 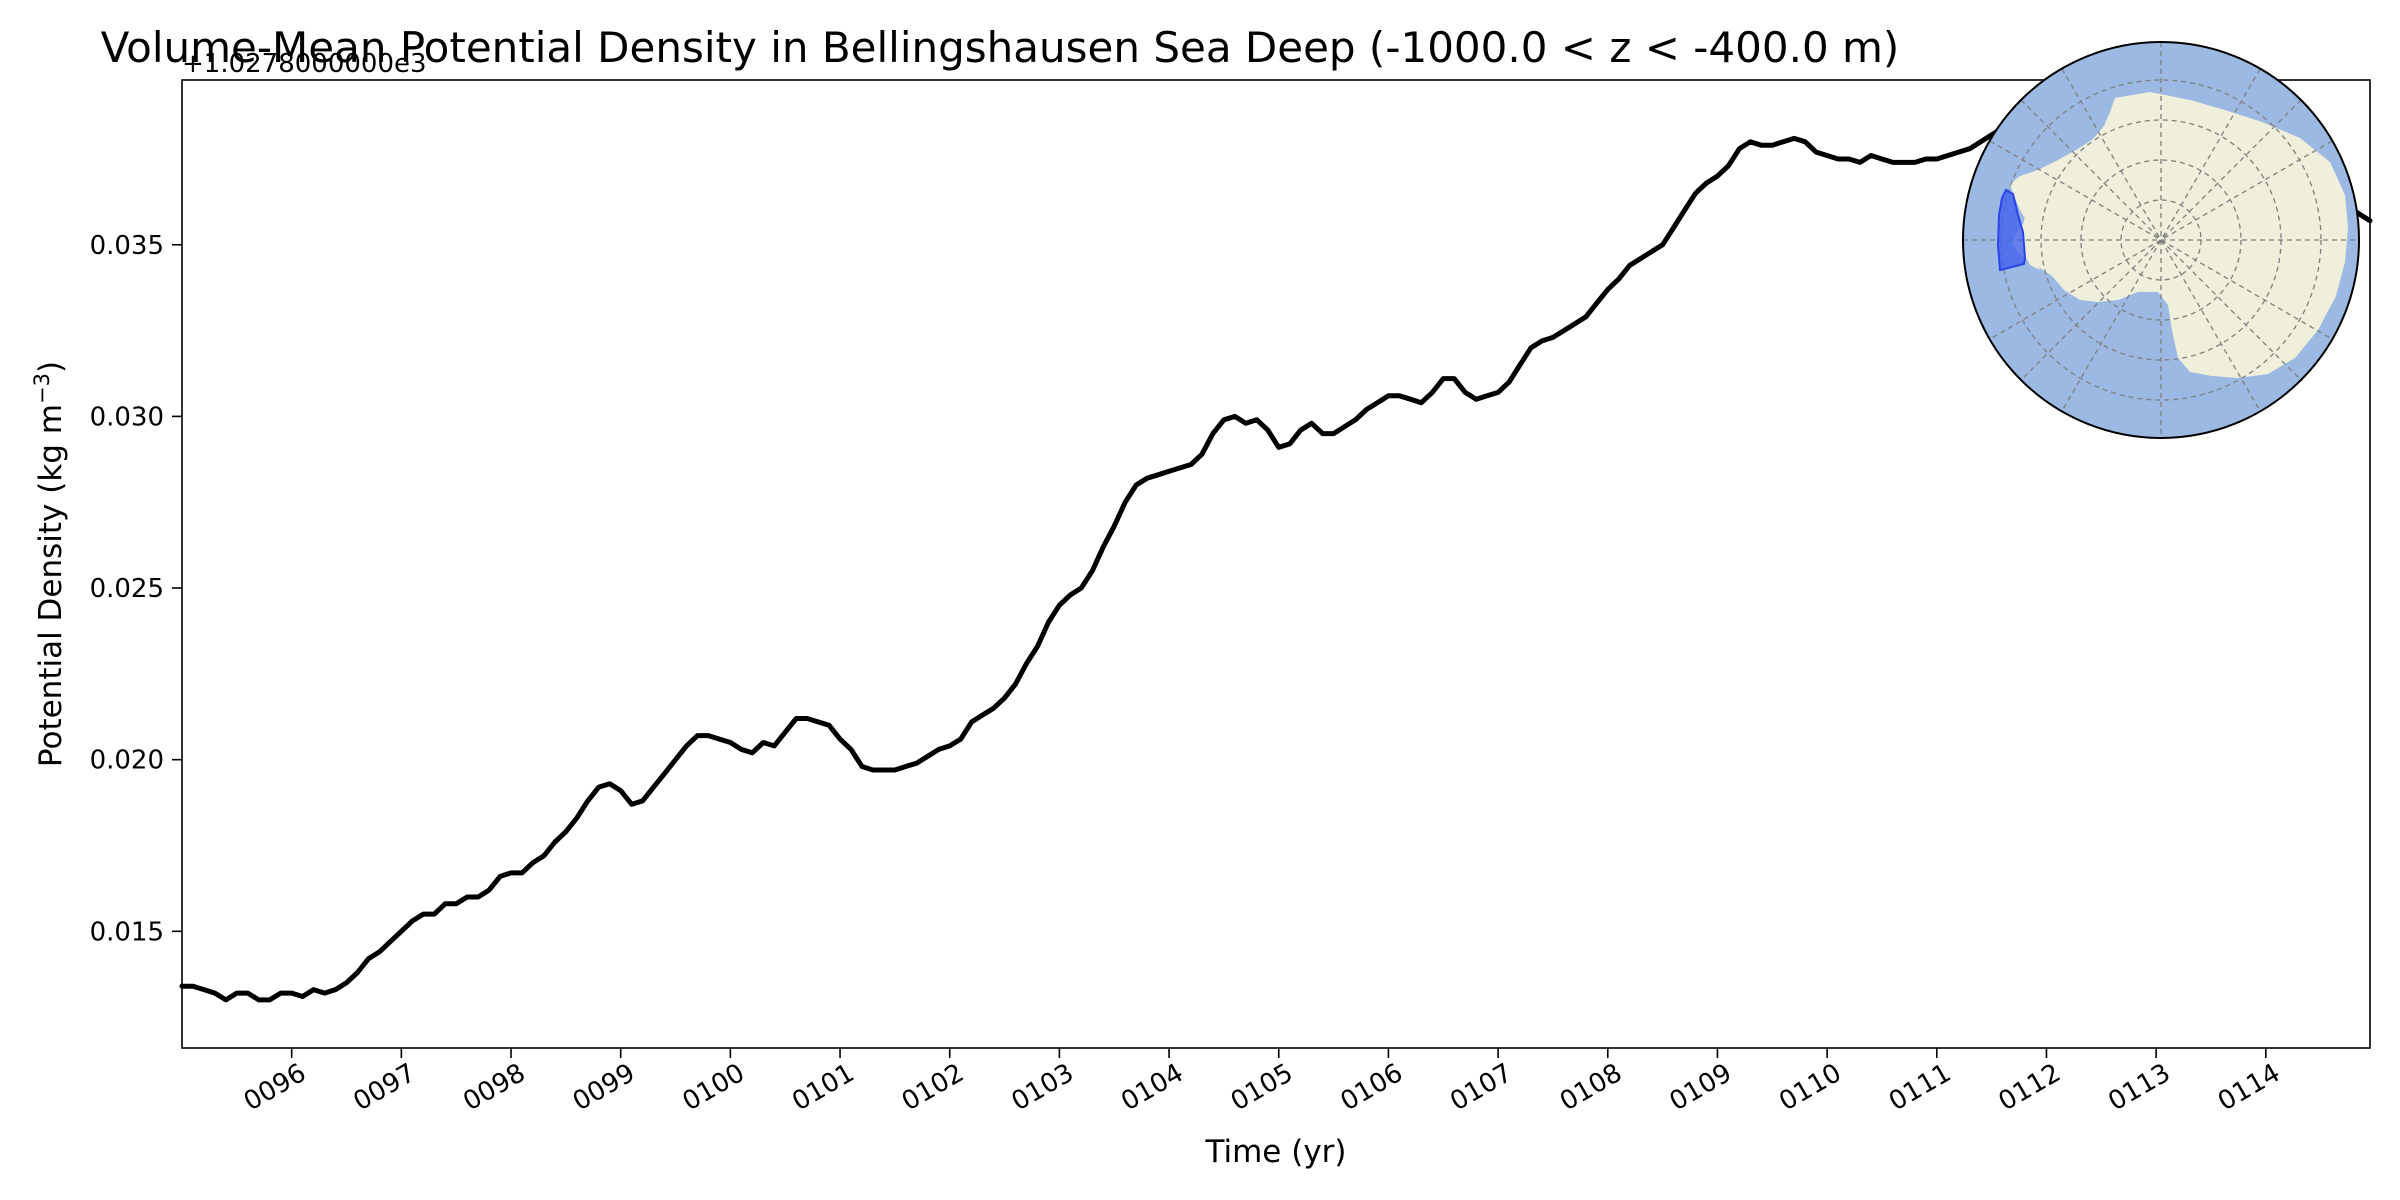 I want to click on inset-antarctica-map, so click(x=2161, y=240).